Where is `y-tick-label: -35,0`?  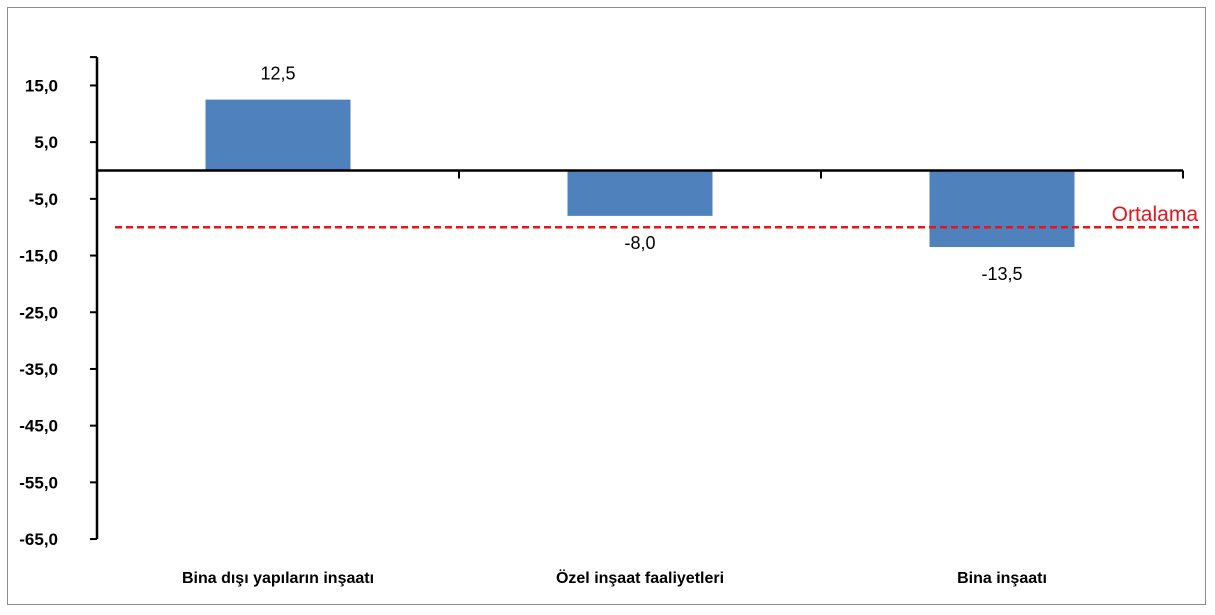 y-tick-label: -35,0 is located at coordinates (38, 369).